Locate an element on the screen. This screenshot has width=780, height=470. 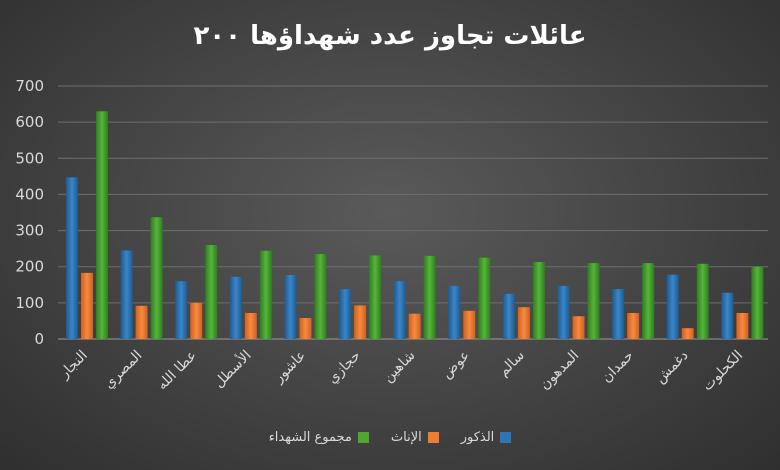
legend-item: مجموع الشهداء is located at coordinates (319, 437).